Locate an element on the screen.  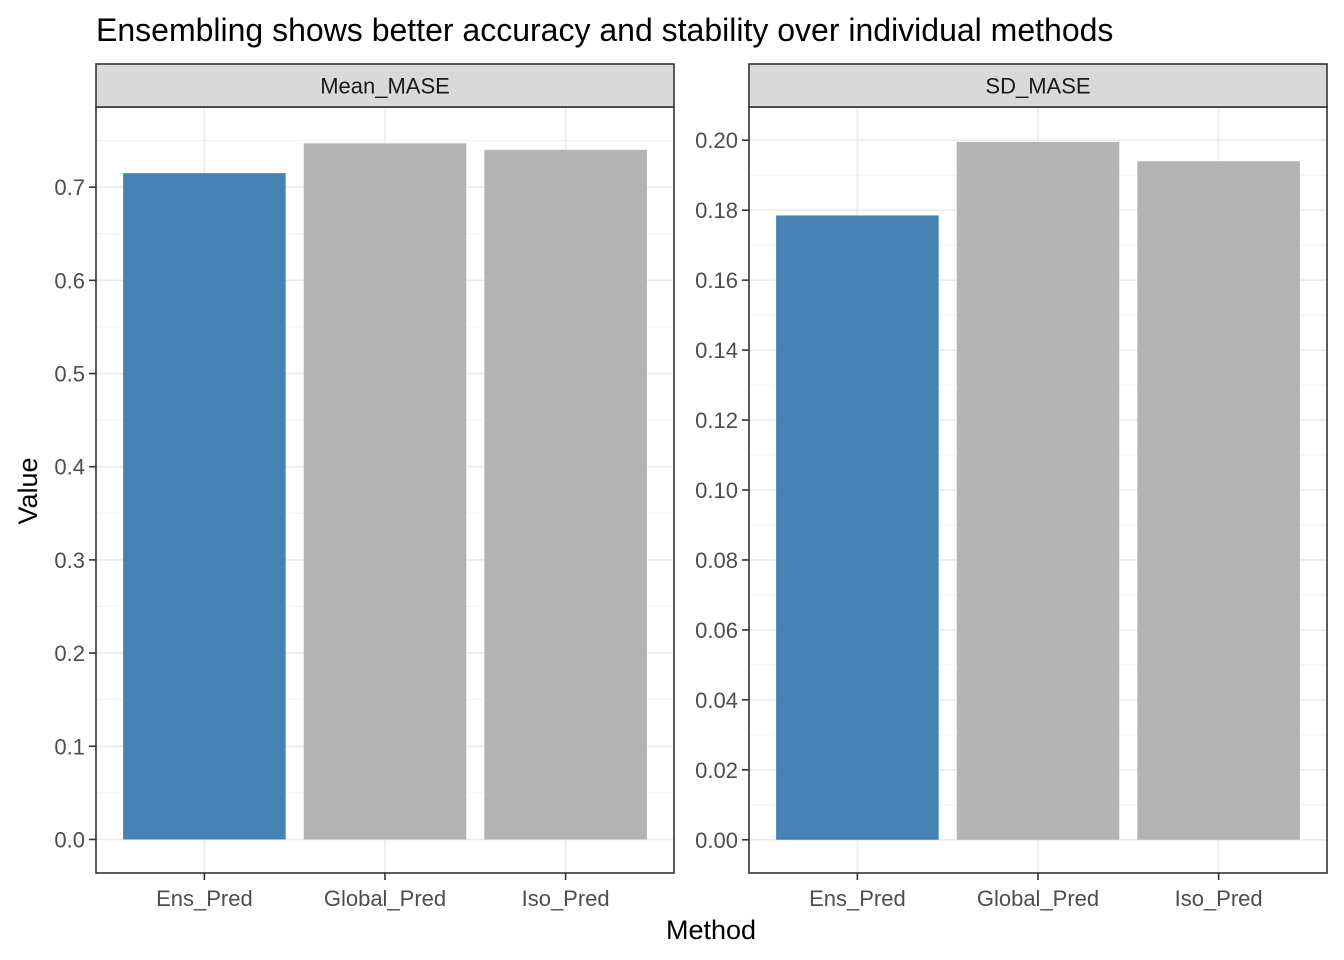
y-tick-label: 0.5 is located at coordinates (69, 374).